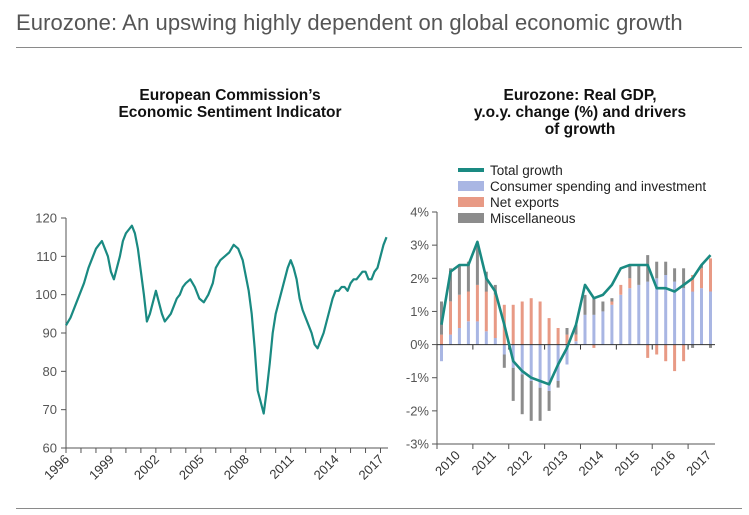  Describe the element at coordinates (50, 448) in the screenshot. I see `esi-y-tick-label: 60` at that location.